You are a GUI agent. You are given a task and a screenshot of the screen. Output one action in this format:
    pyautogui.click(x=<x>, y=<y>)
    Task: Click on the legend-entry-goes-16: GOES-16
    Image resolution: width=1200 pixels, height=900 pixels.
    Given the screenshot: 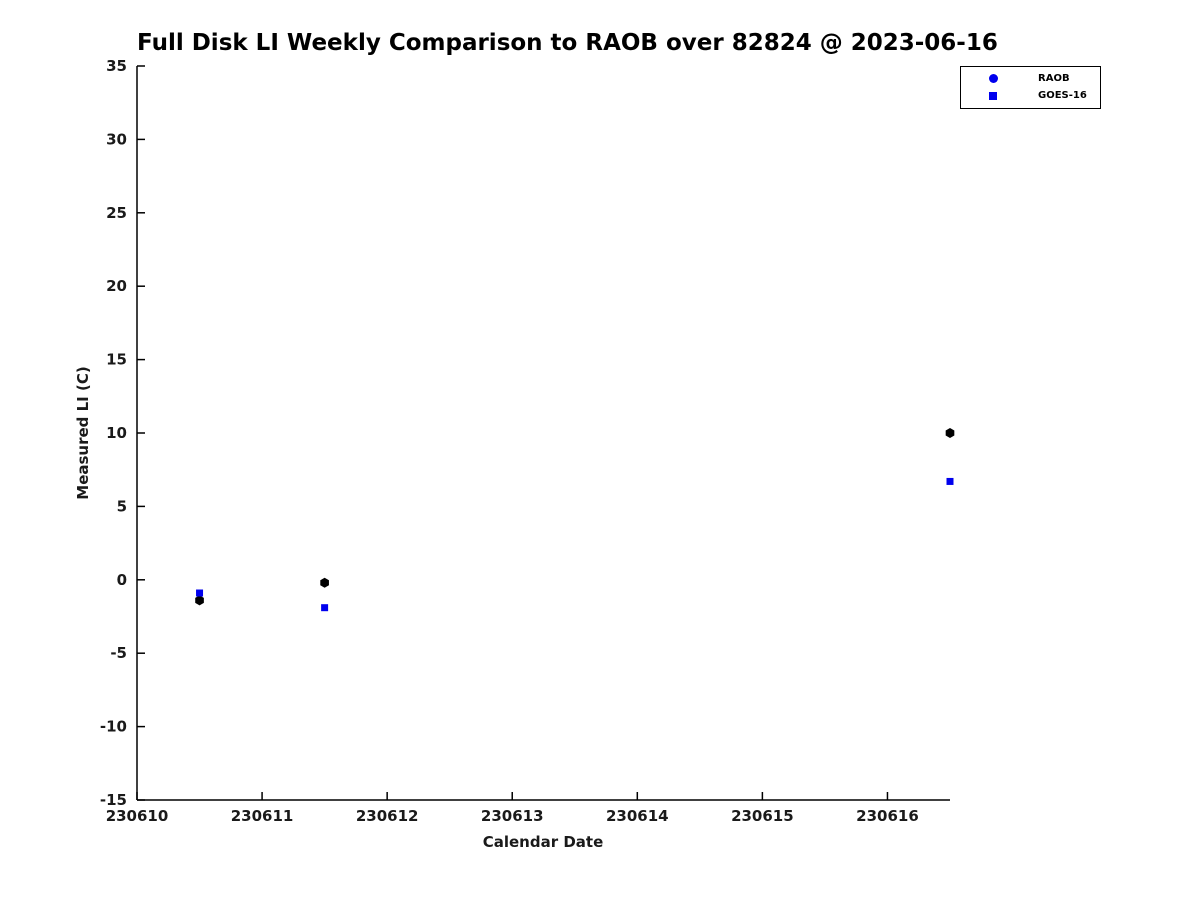 What is the action you would take?
    pyautogui.click(x=1030, y=95)
    